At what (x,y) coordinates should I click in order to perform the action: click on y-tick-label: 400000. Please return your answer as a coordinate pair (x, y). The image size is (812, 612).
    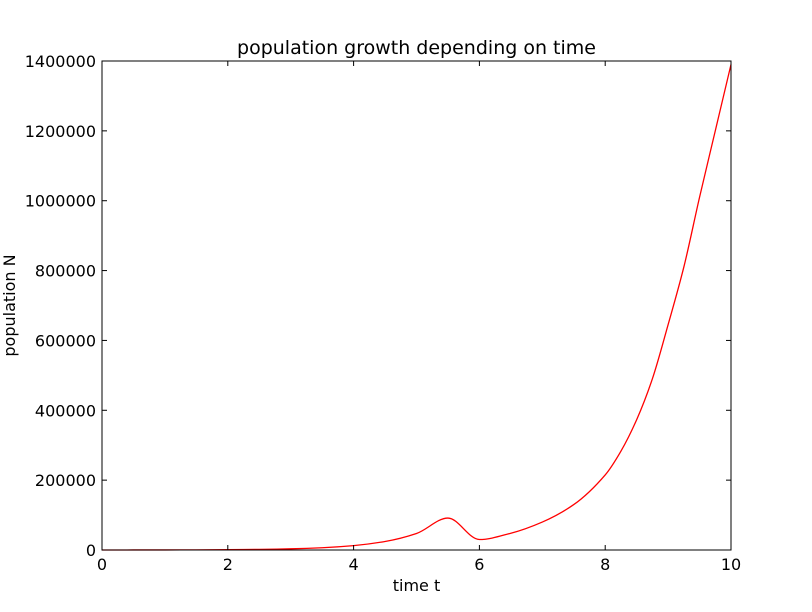
    Looking at the image, I should click on (65, 410).